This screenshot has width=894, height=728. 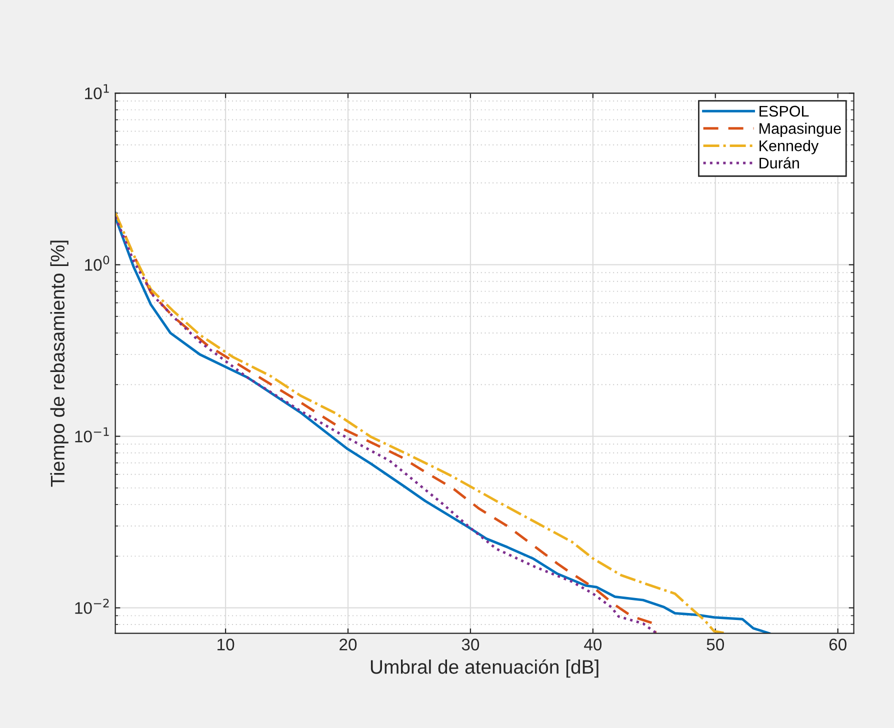 What do you see at coordinates (92, 606) in the screenshot?
I see `y-tick-label: 10$^{−2}$` at bounding box center [92, 606].